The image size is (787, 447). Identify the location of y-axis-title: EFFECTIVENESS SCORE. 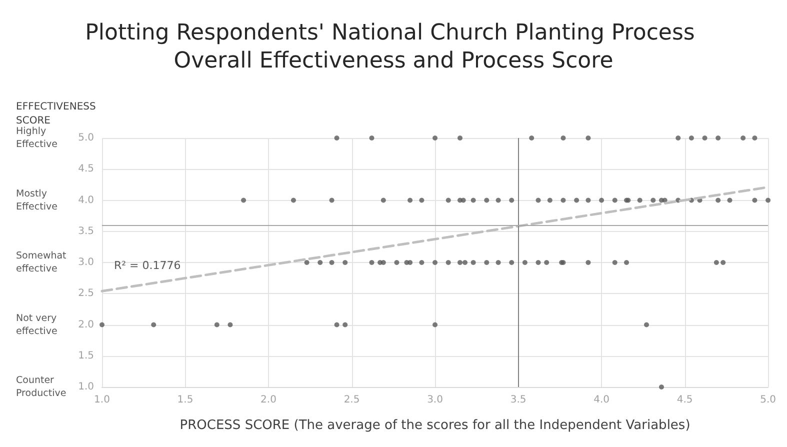
(58, 114).